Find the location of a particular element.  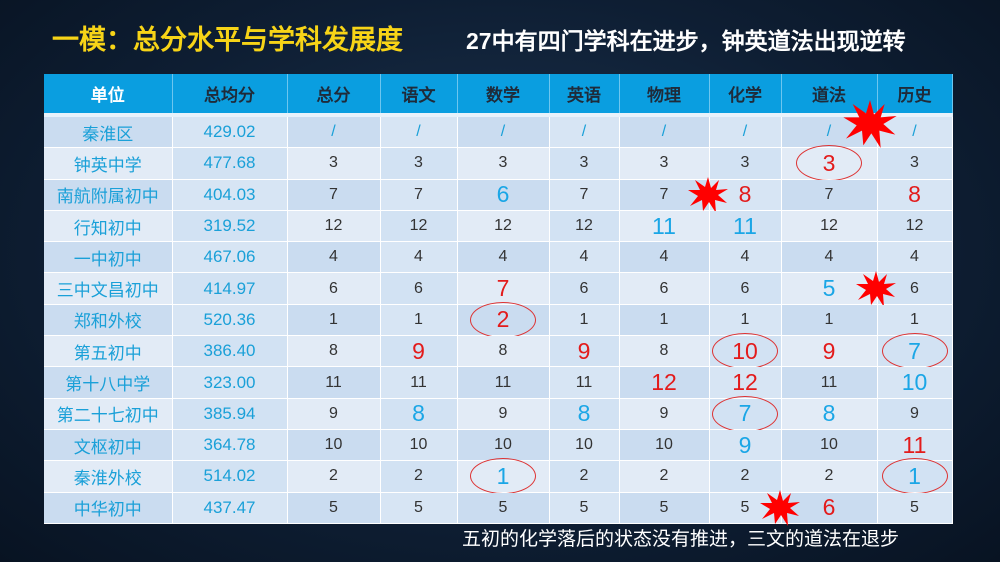

table-row: 三中文昌初中 414.97 6 6 7 6 6 6 5 6 is located at coordinates (498, 288).